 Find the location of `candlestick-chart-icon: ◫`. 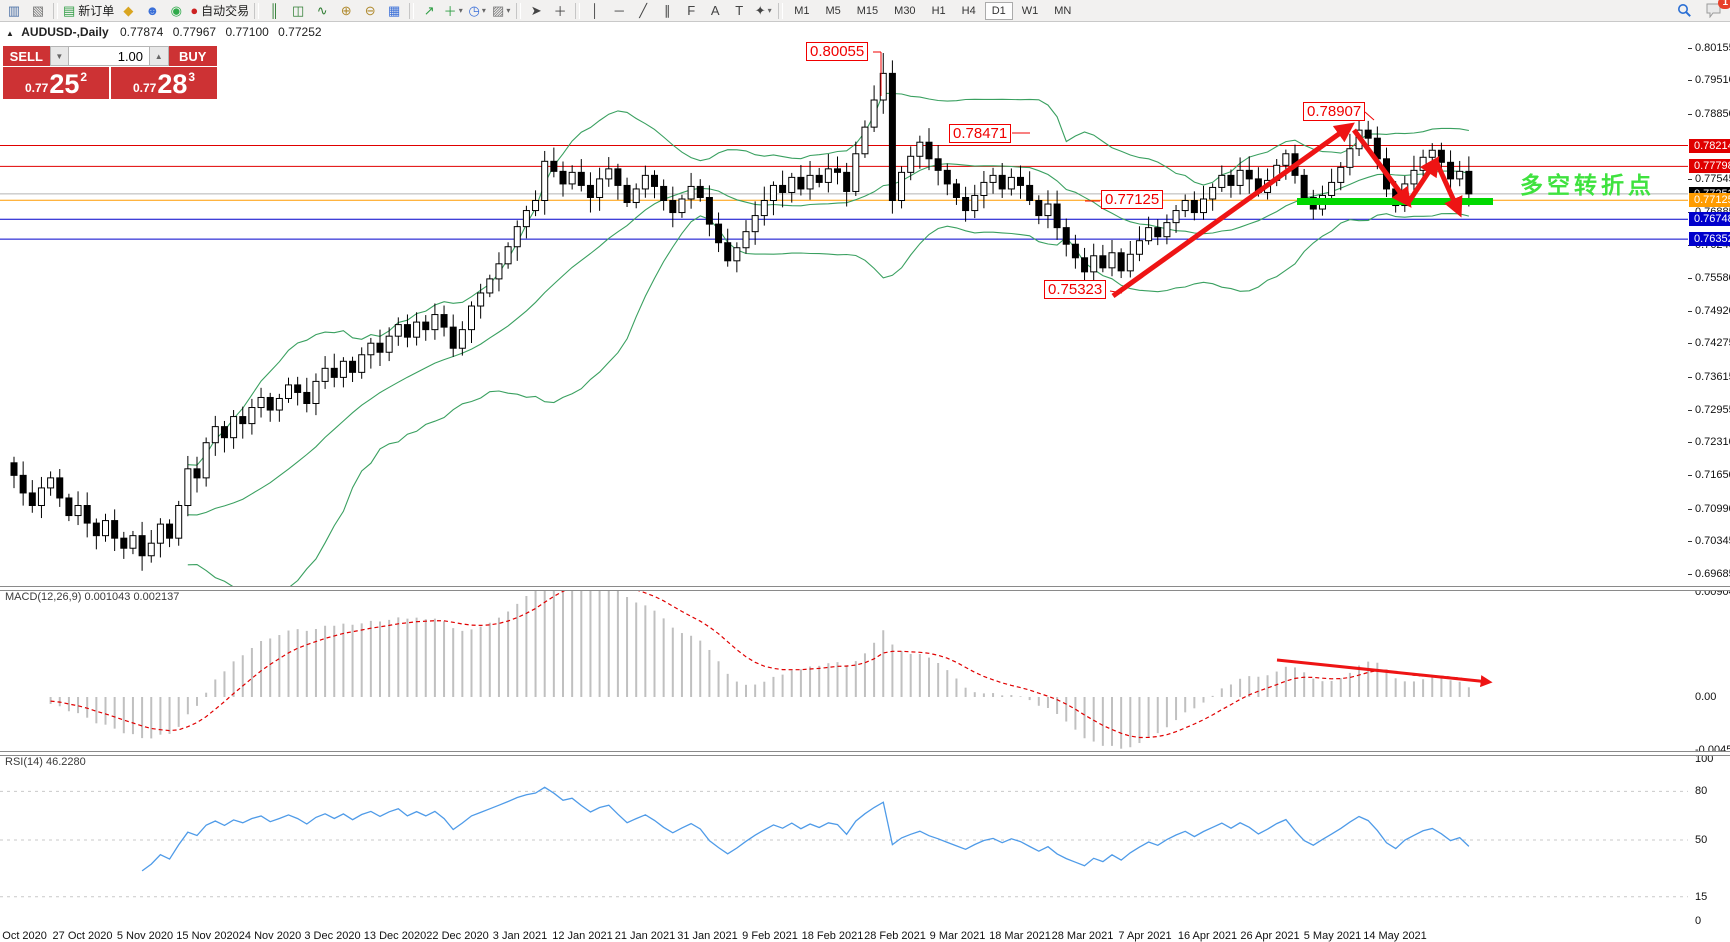

candlestick-chart-icon: ◫ is located at coordinates (298, 10).